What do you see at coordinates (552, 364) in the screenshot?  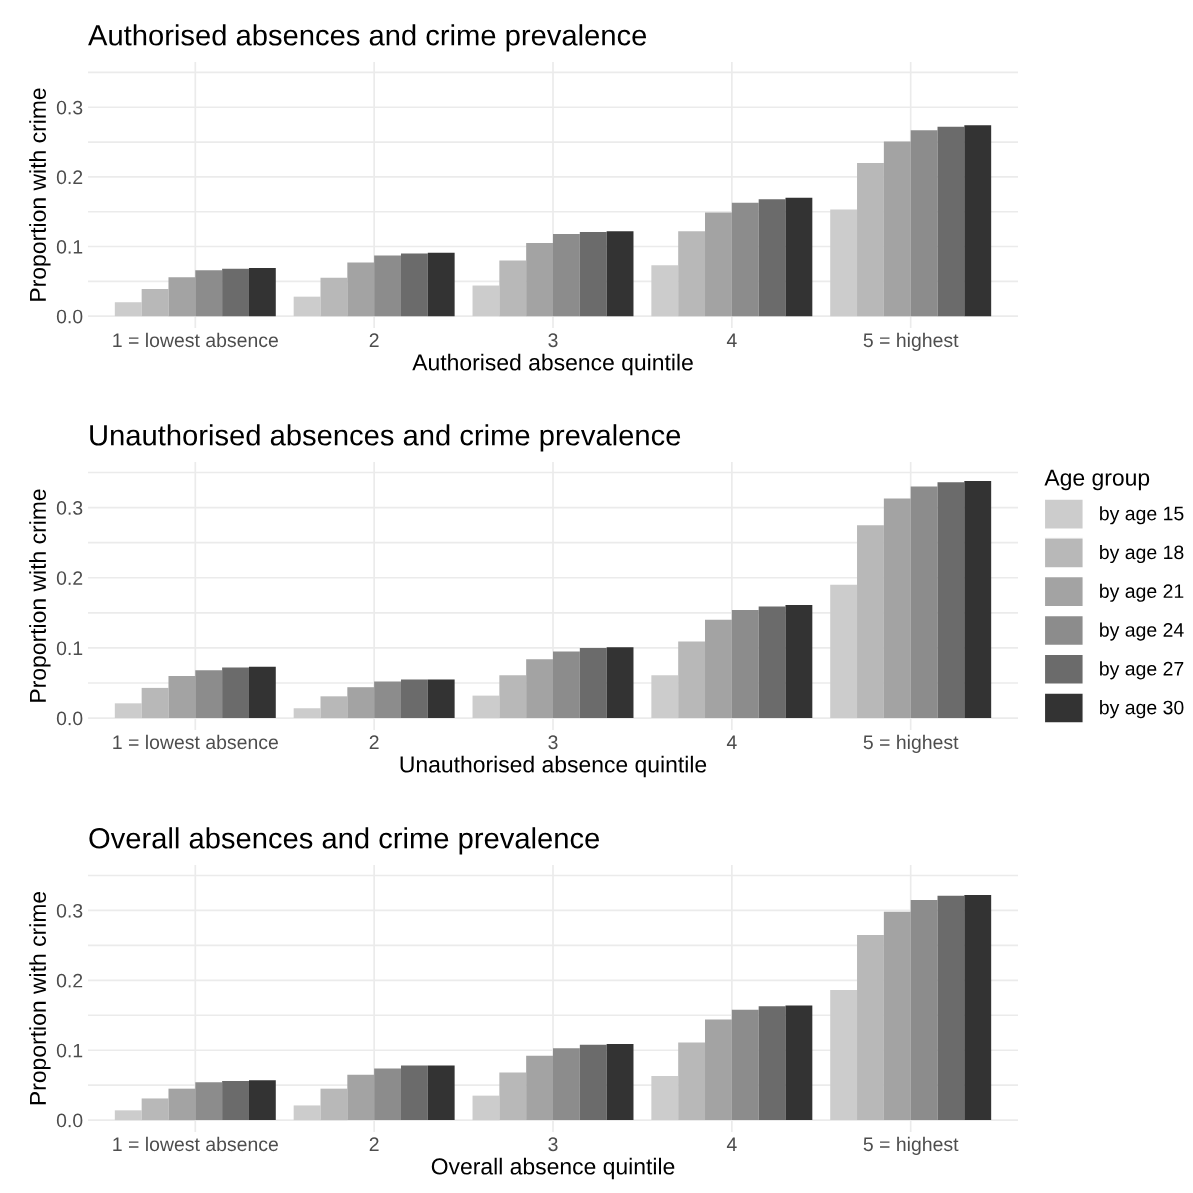 I see `x-axis-title: Authorised absence quintile` at bounding box center [552, 364].